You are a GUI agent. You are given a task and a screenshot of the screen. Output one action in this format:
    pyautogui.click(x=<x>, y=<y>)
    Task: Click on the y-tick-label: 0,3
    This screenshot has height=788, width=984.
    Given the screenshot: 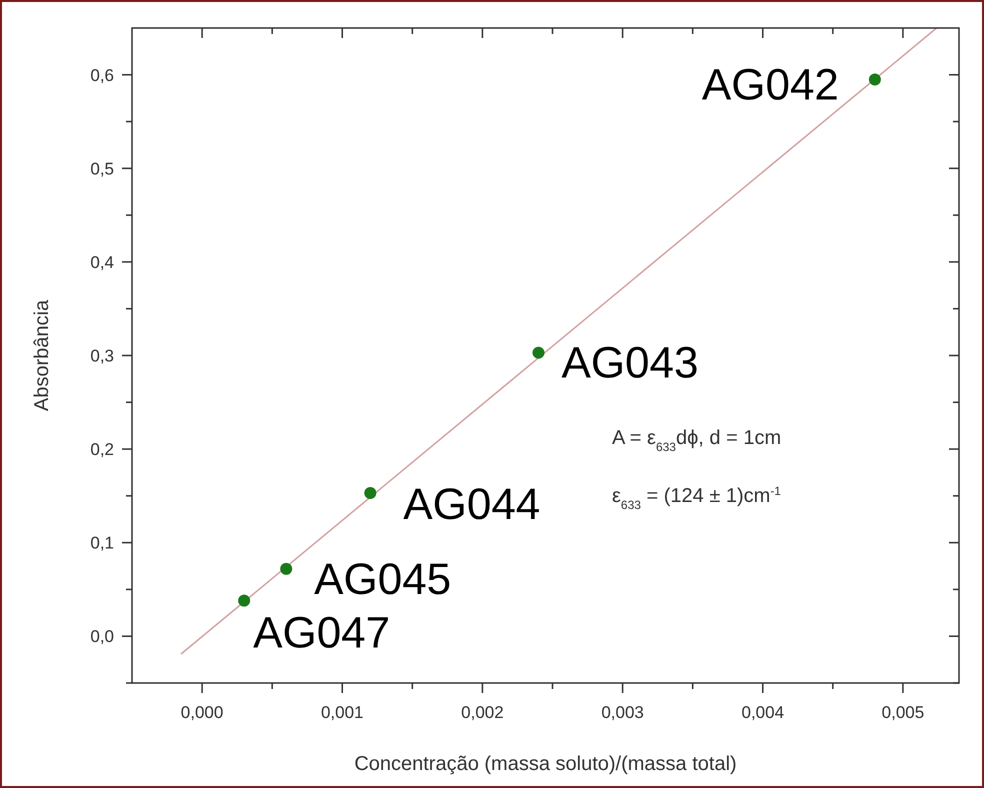 What is the action you would take?
    pyautogui.click(x=102, y=356)
    